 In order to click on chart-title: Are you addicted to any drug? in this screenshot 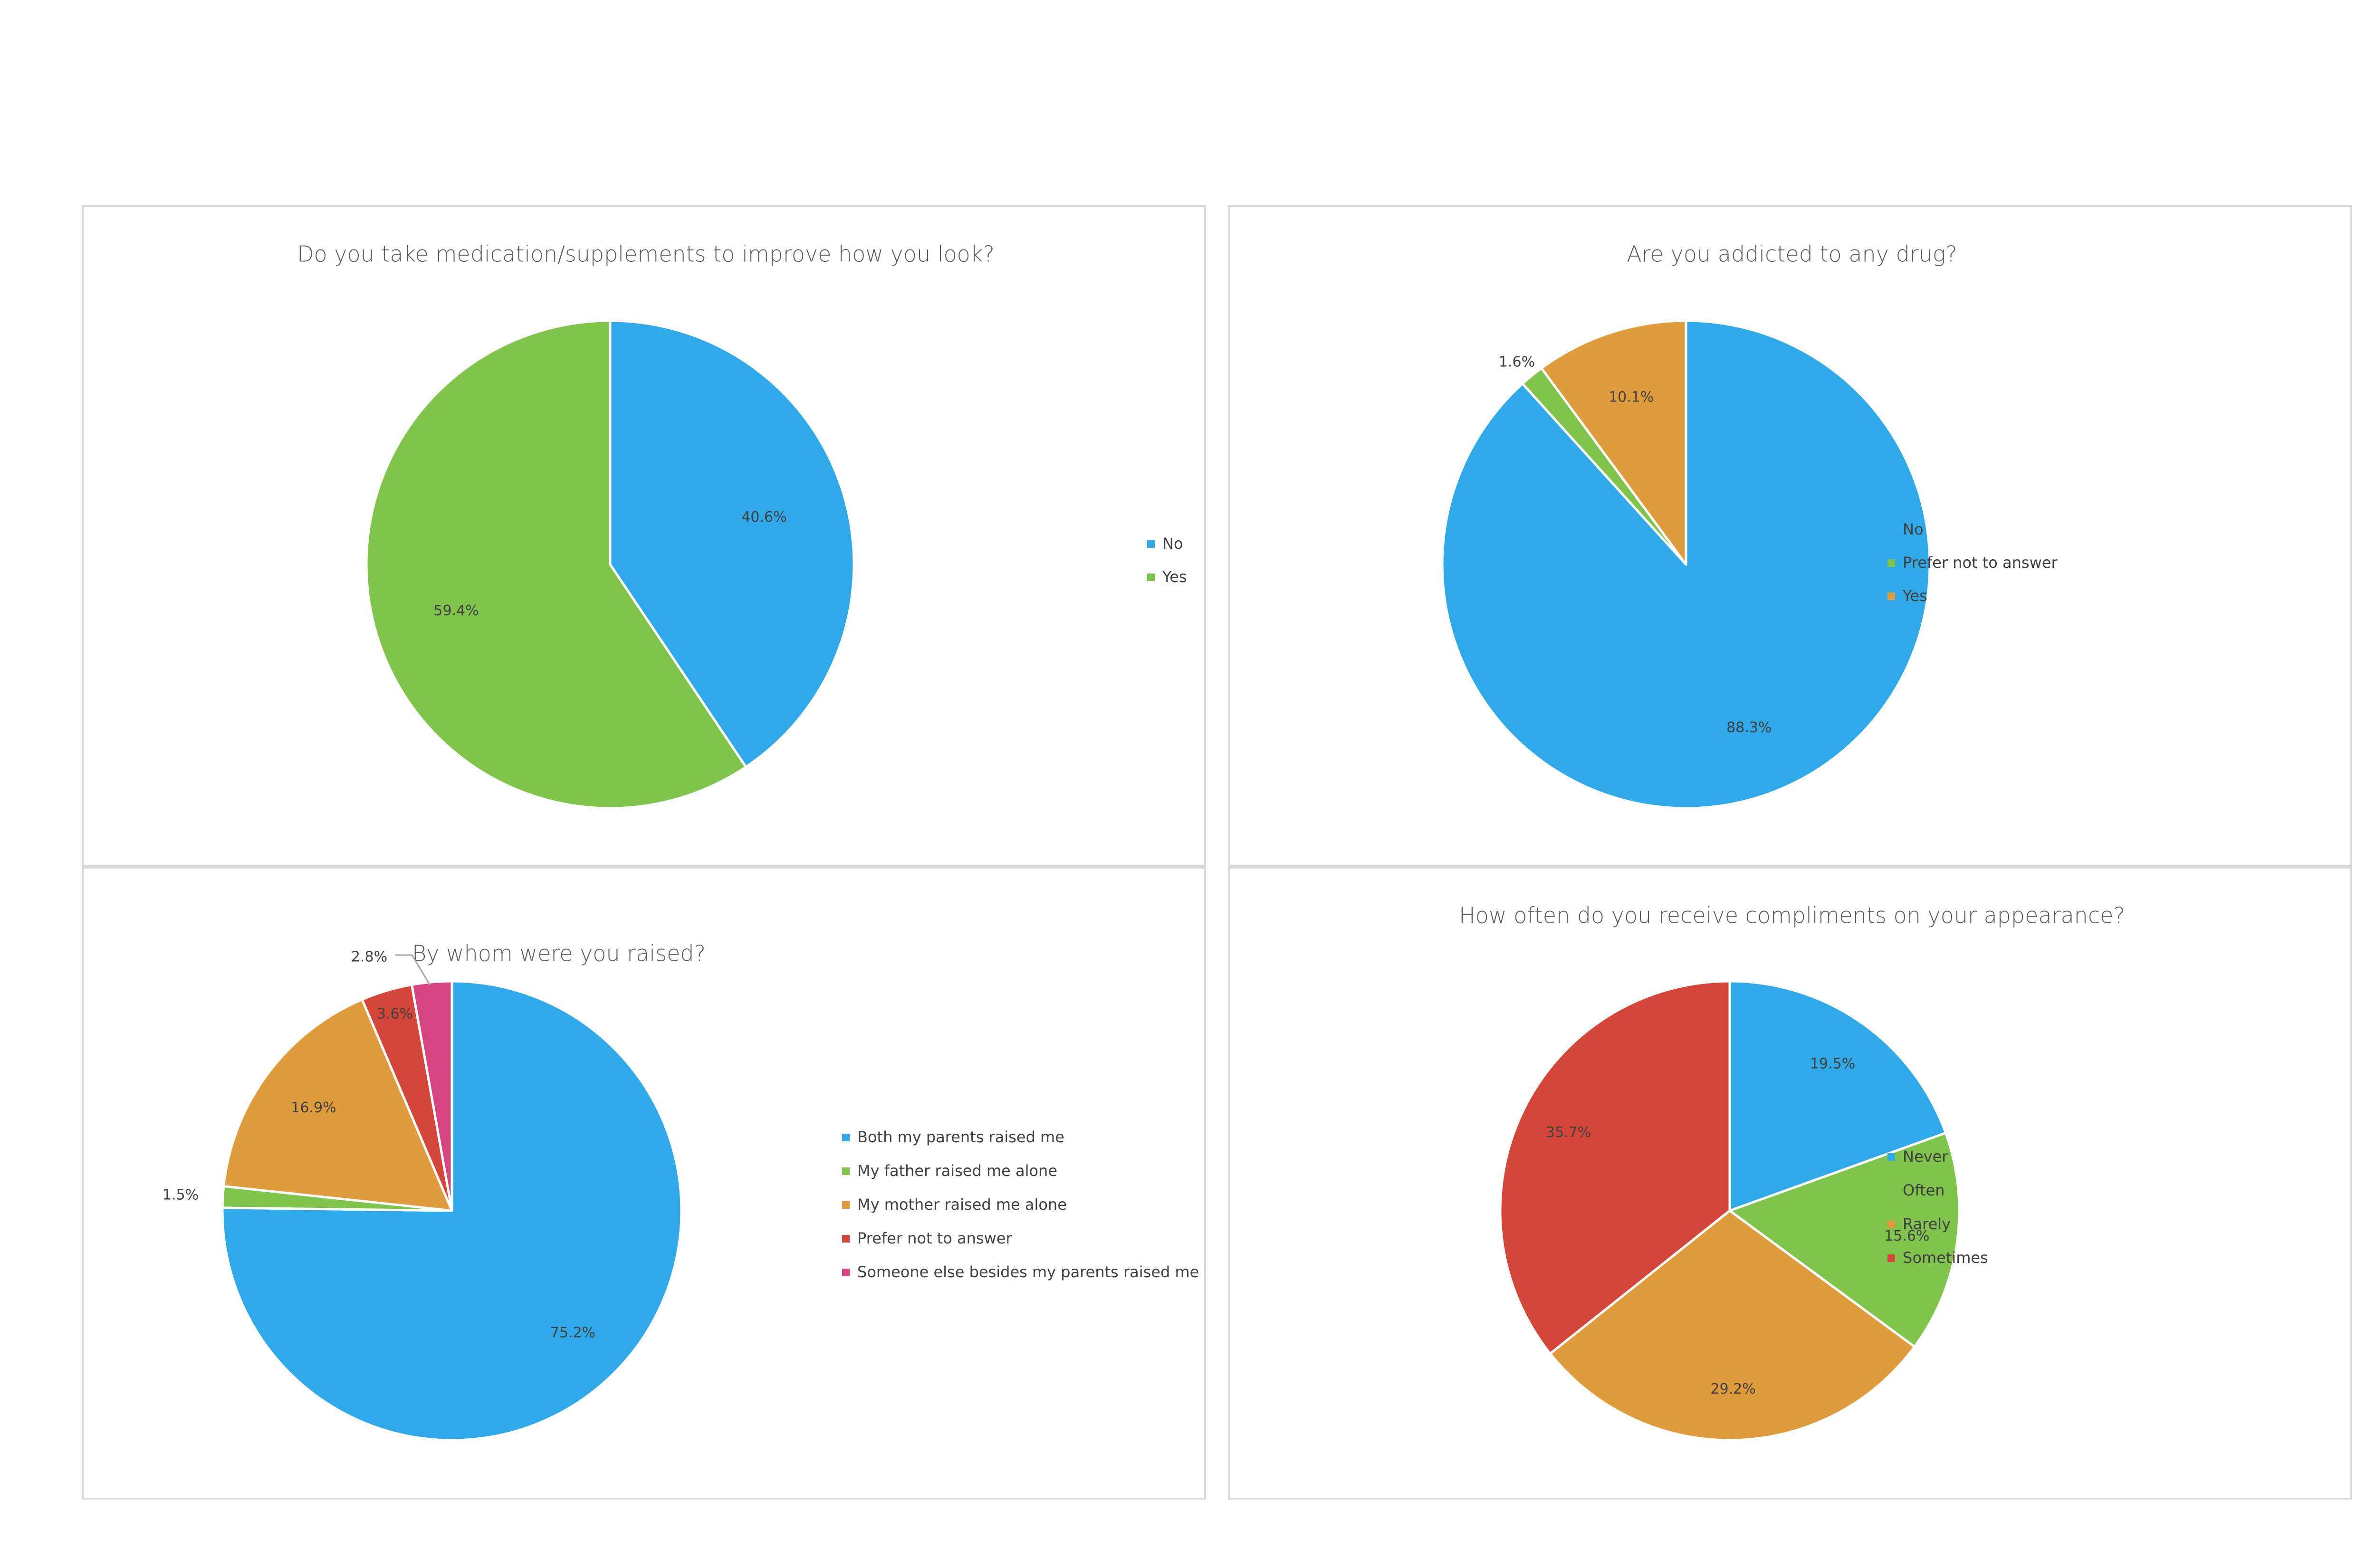, I will do `click(1792, 254)`.